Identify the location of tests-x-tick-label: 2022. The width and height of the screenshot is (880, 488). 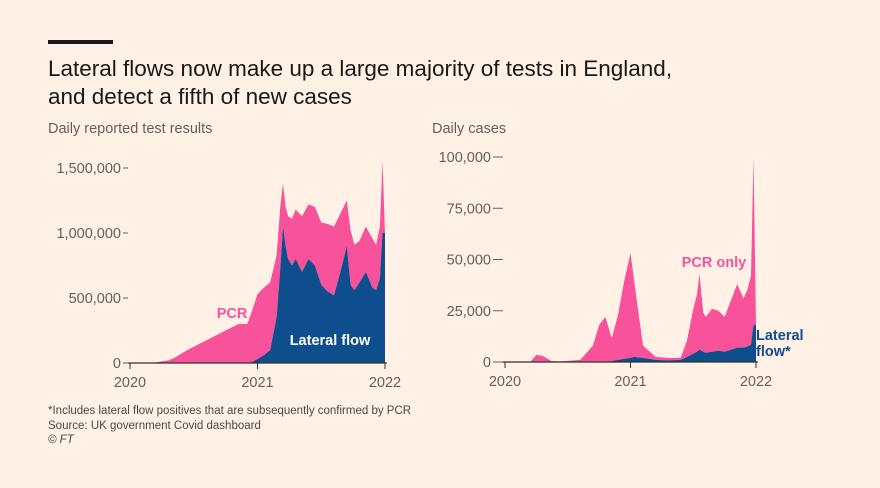
(385, 383).